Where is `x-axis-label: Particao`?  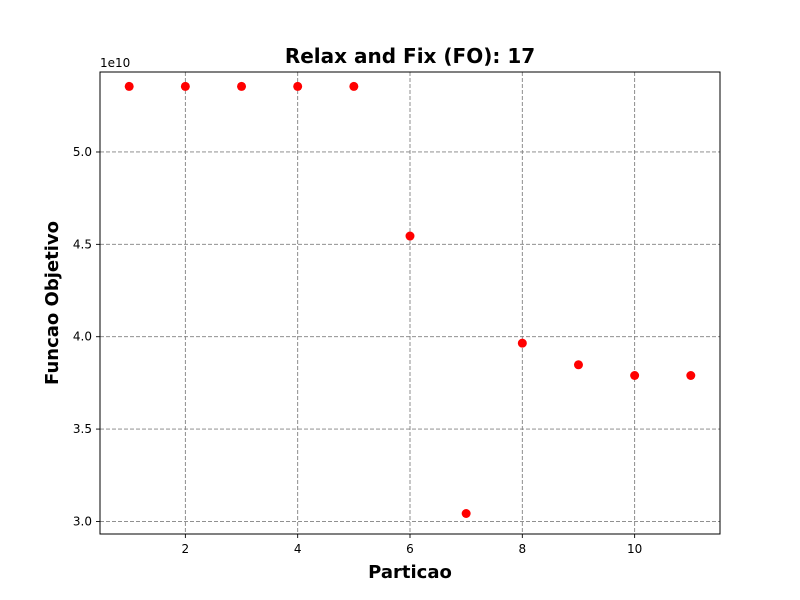 x-axis-label: Particao is located at coordinates (410, 572).